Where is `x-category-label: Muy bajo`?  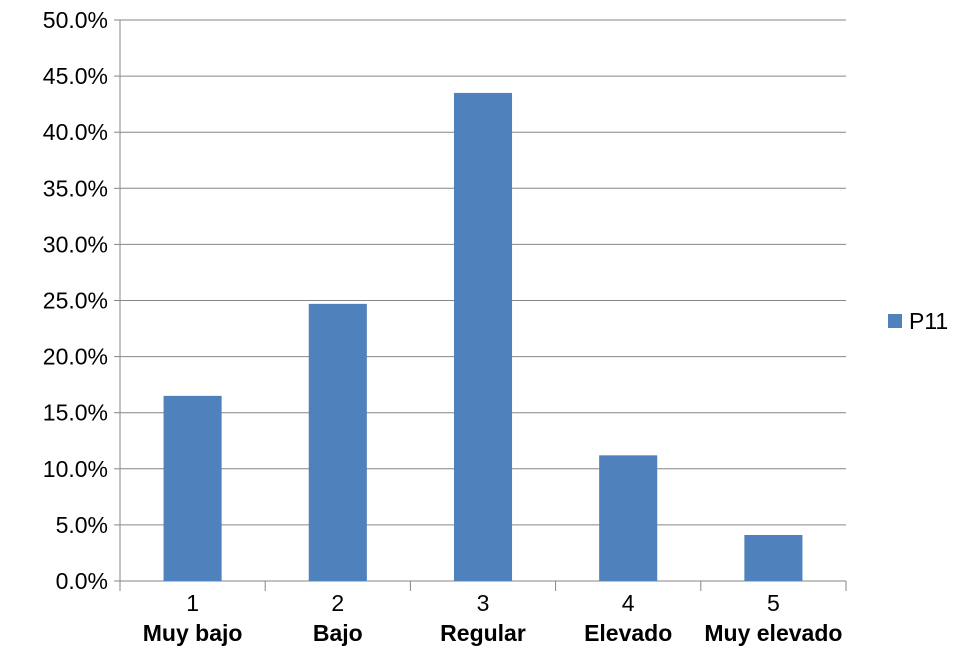
x-category-label: Muy bajo is located at coordinates (193, 633).